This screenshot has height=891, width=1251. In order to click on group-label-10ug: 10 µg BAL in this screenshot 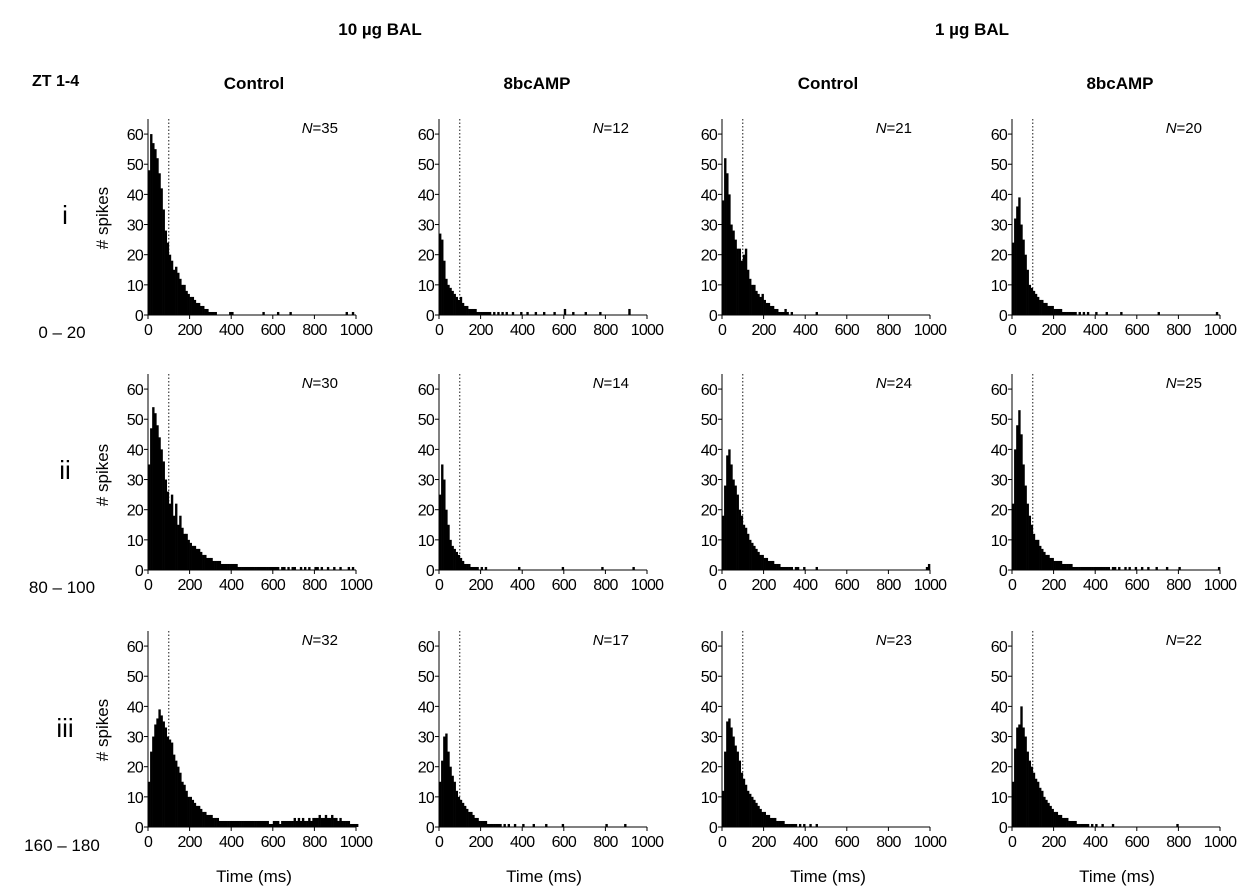, I will do `click(379, 29)`.